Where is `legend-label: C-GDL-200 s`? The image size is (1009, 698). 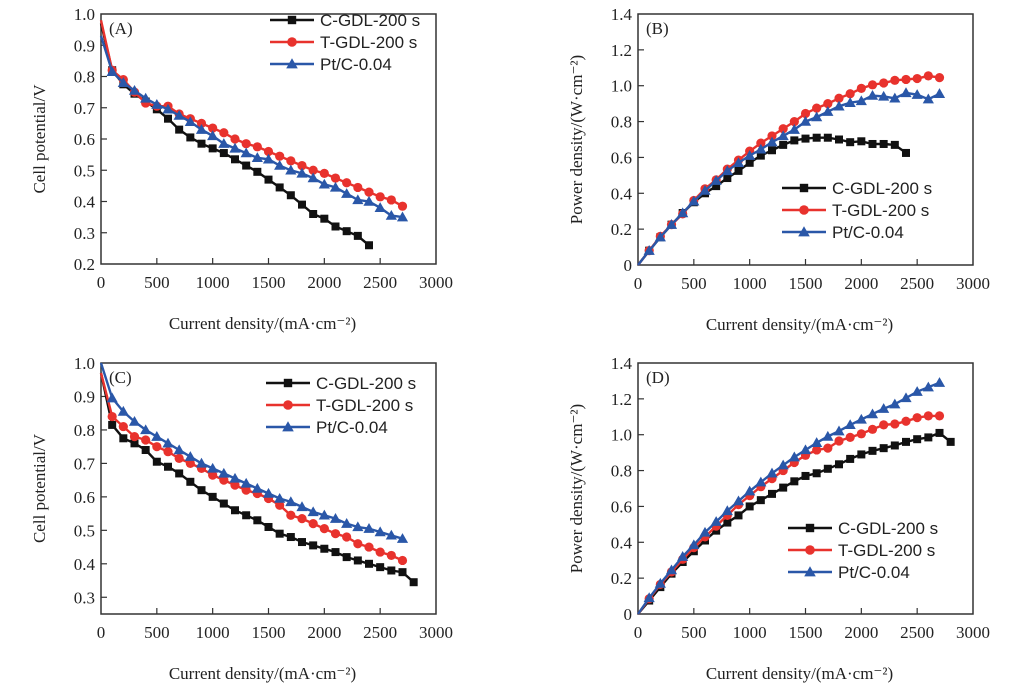 legend-label: C-GDL-200 s is located at coordinates (888, 528).